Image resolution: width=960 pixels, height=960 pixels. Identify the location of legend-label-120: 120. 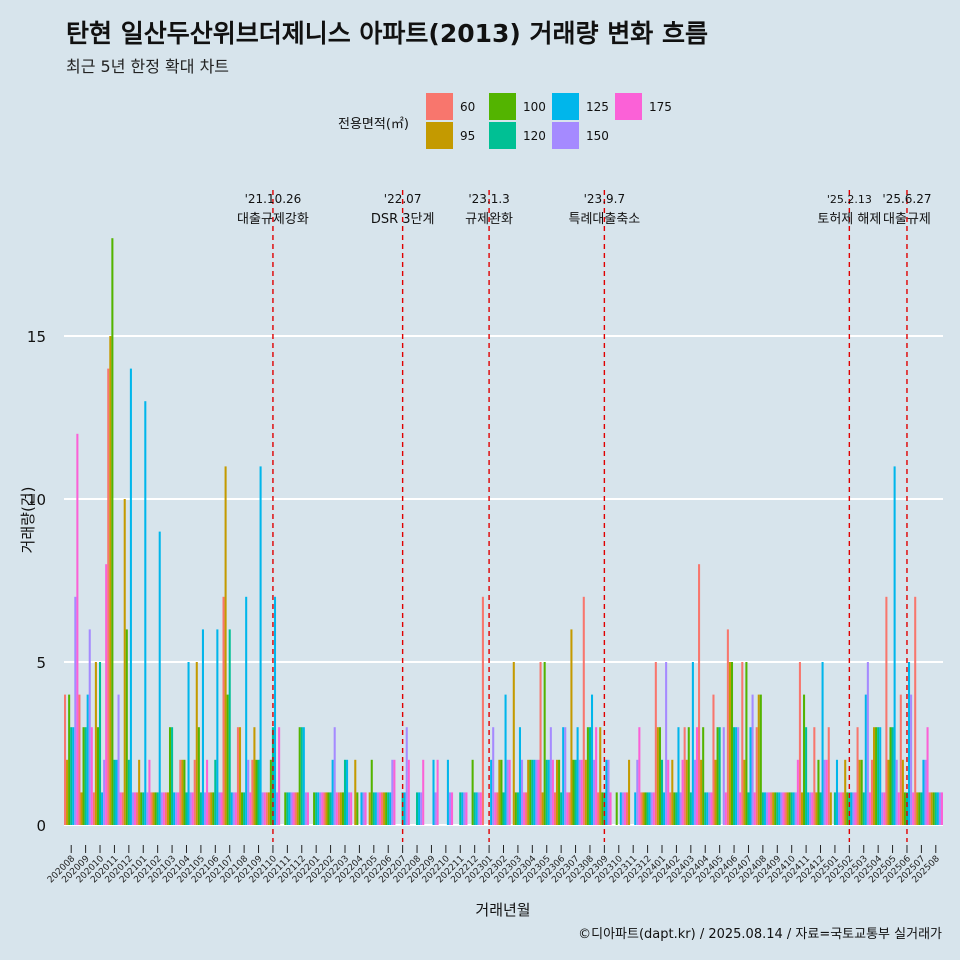
(534, 136).